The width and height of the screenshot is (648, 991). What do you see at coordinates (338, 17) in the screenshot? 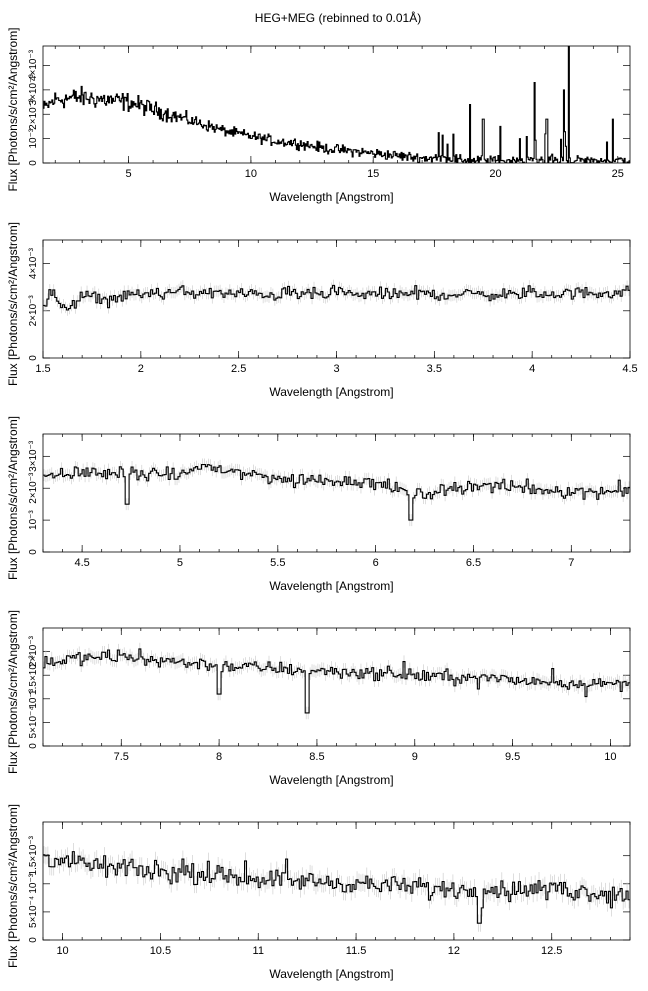
I see `figure-title: HEG+MEG (rebinned to 0.01Å)` at bounding box center [338, 17].